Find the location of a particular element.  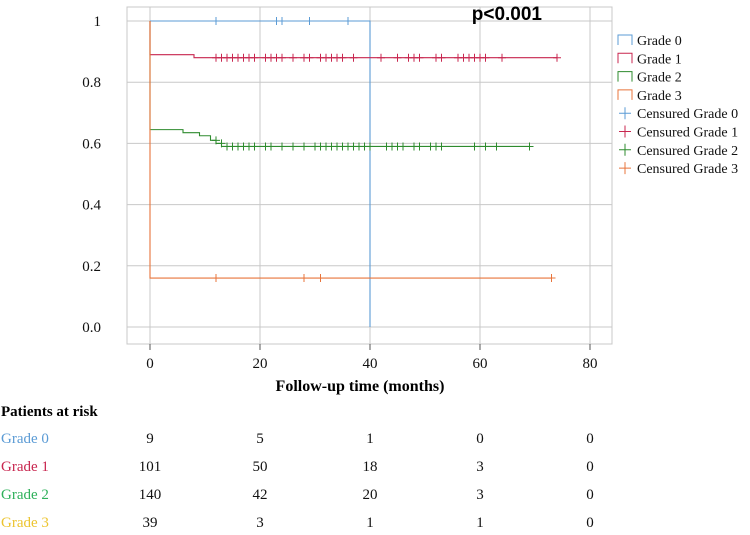

x-axis-title: Follow-up time (months) is located at coordinates (360, 386).